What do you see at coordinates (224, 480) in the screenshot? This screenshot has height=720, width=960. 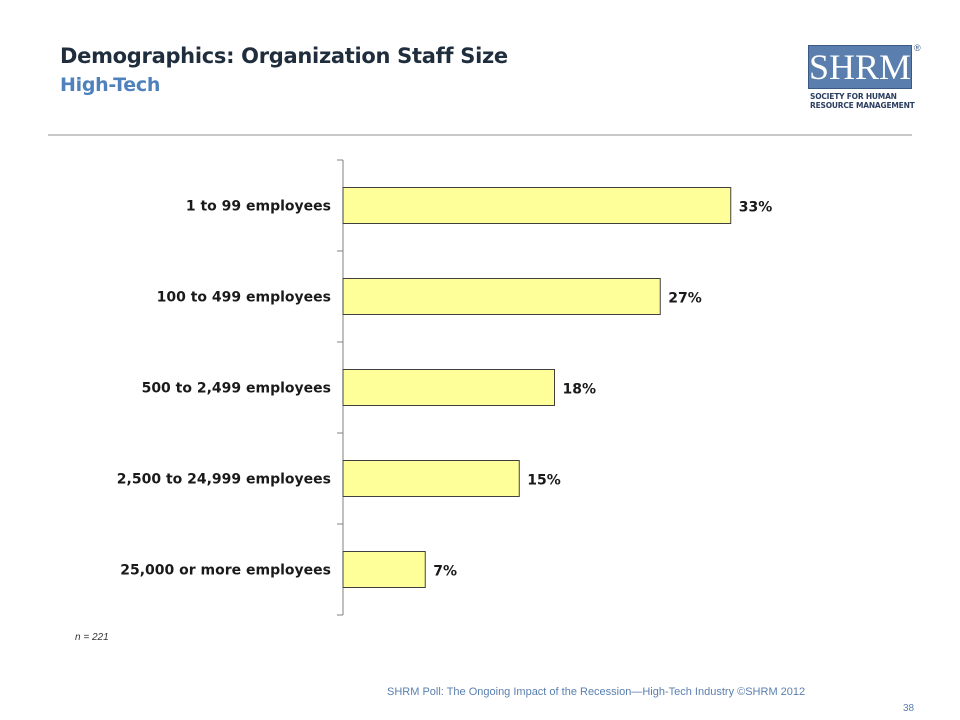 I see `category-label: 2,500 to 24,999 employees` at bounding box center [224, 480].